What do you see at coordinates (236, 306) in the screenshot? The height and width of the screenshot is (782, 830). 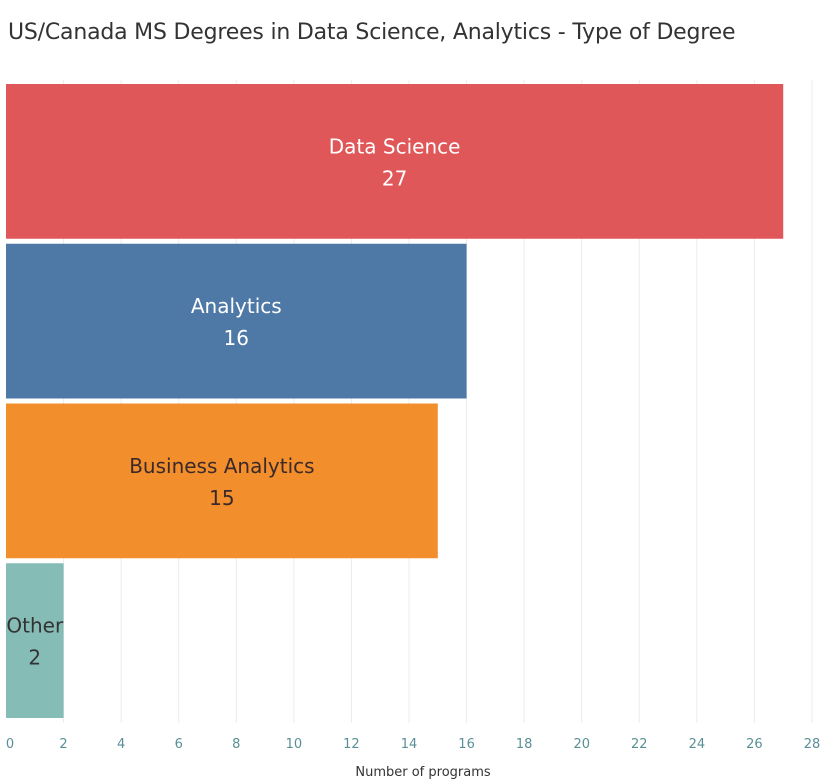 I see `bar-category-label: Analytics` at bounding box center [236, 306].